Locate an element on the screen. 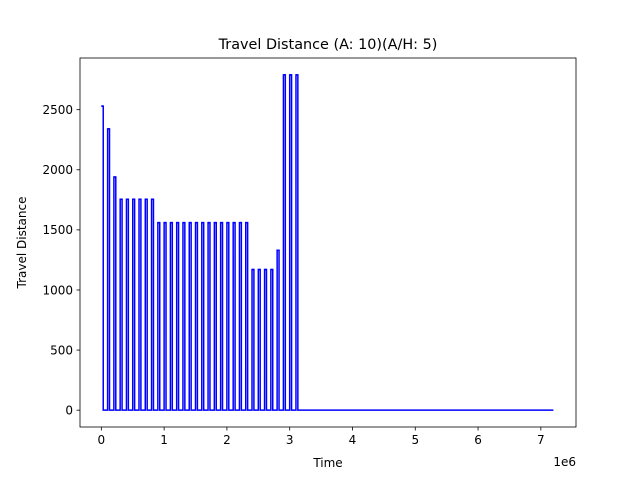 The width and height of the screenshot is (640, 480). x-axis: 0 1 2 3 4 5 6 7 is located at coordinates (321, 437).